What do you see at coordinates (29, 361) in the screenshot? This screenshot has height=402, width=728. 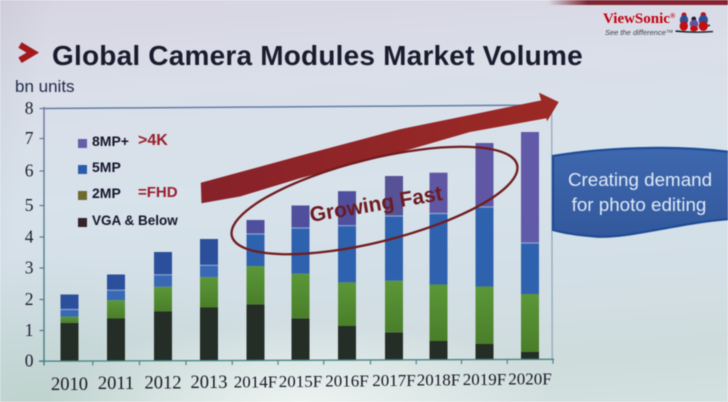 I see `svg-text: 0` at bounding box center [29, 361].